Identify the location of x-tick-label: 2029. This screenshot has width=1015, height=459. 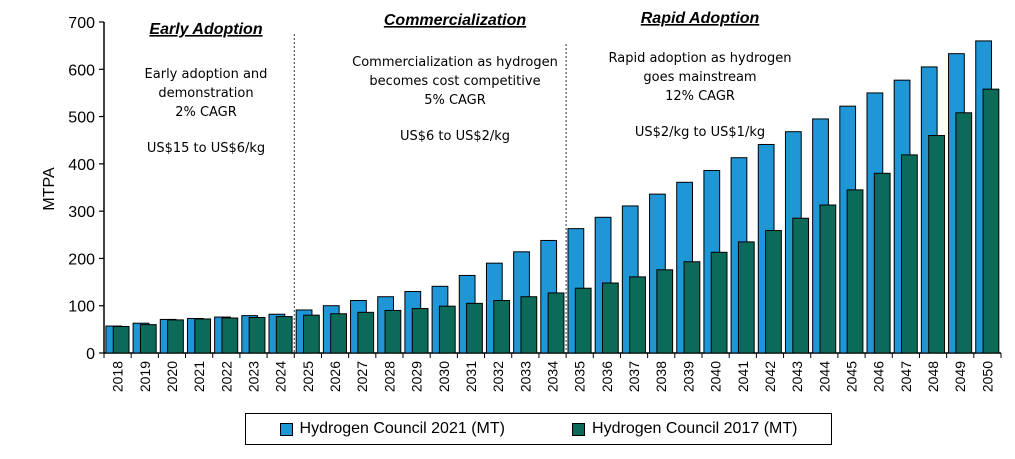
(417, 376).